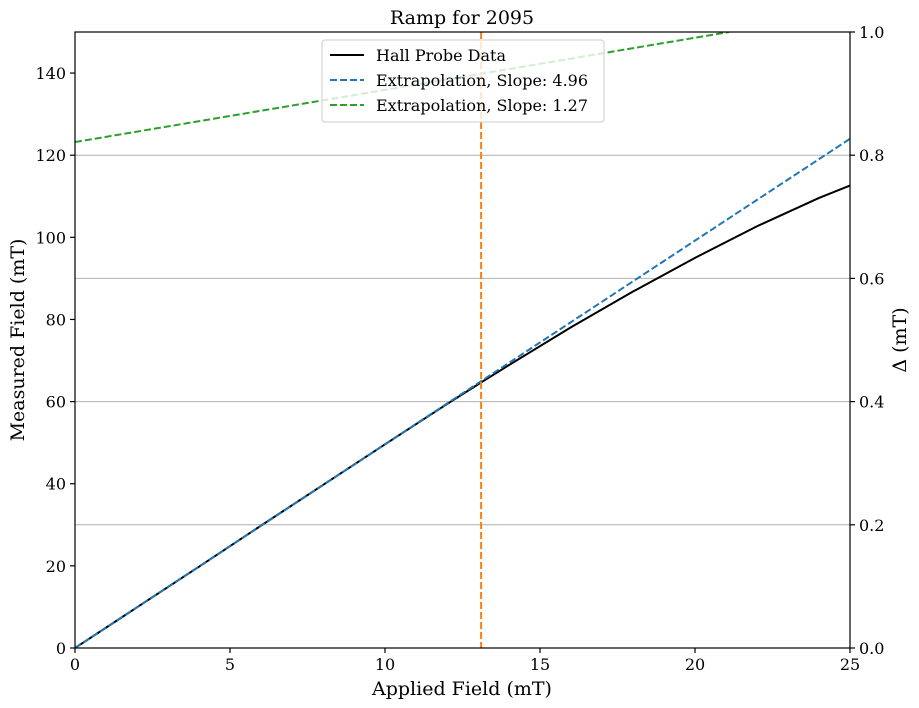  Describe the element at coordinates (18, 340) in the screenshot. I see `y-axis-title: Measured Field (mT)` at that location.